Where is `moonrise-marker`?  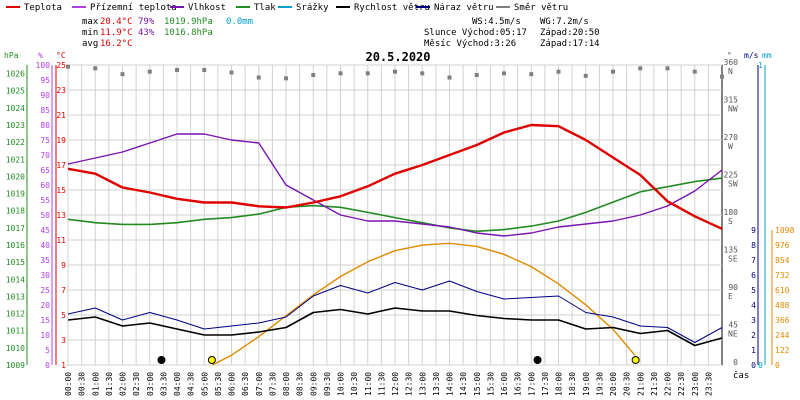 moonrise-marker is located at coordinates (161, 360).